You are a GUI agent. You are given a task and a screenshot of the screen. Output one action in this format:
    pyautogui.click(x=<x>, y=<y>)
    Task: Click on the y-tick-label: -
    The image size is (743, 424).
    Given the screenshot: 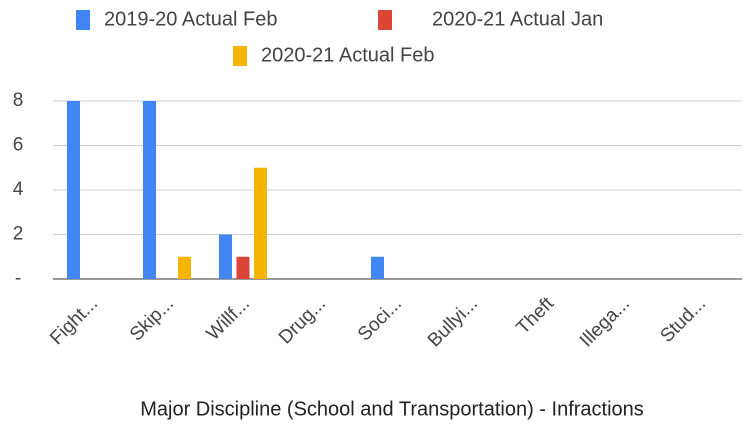 What is the action you would take?
    pyautogui.click(x=18, y=278)
    